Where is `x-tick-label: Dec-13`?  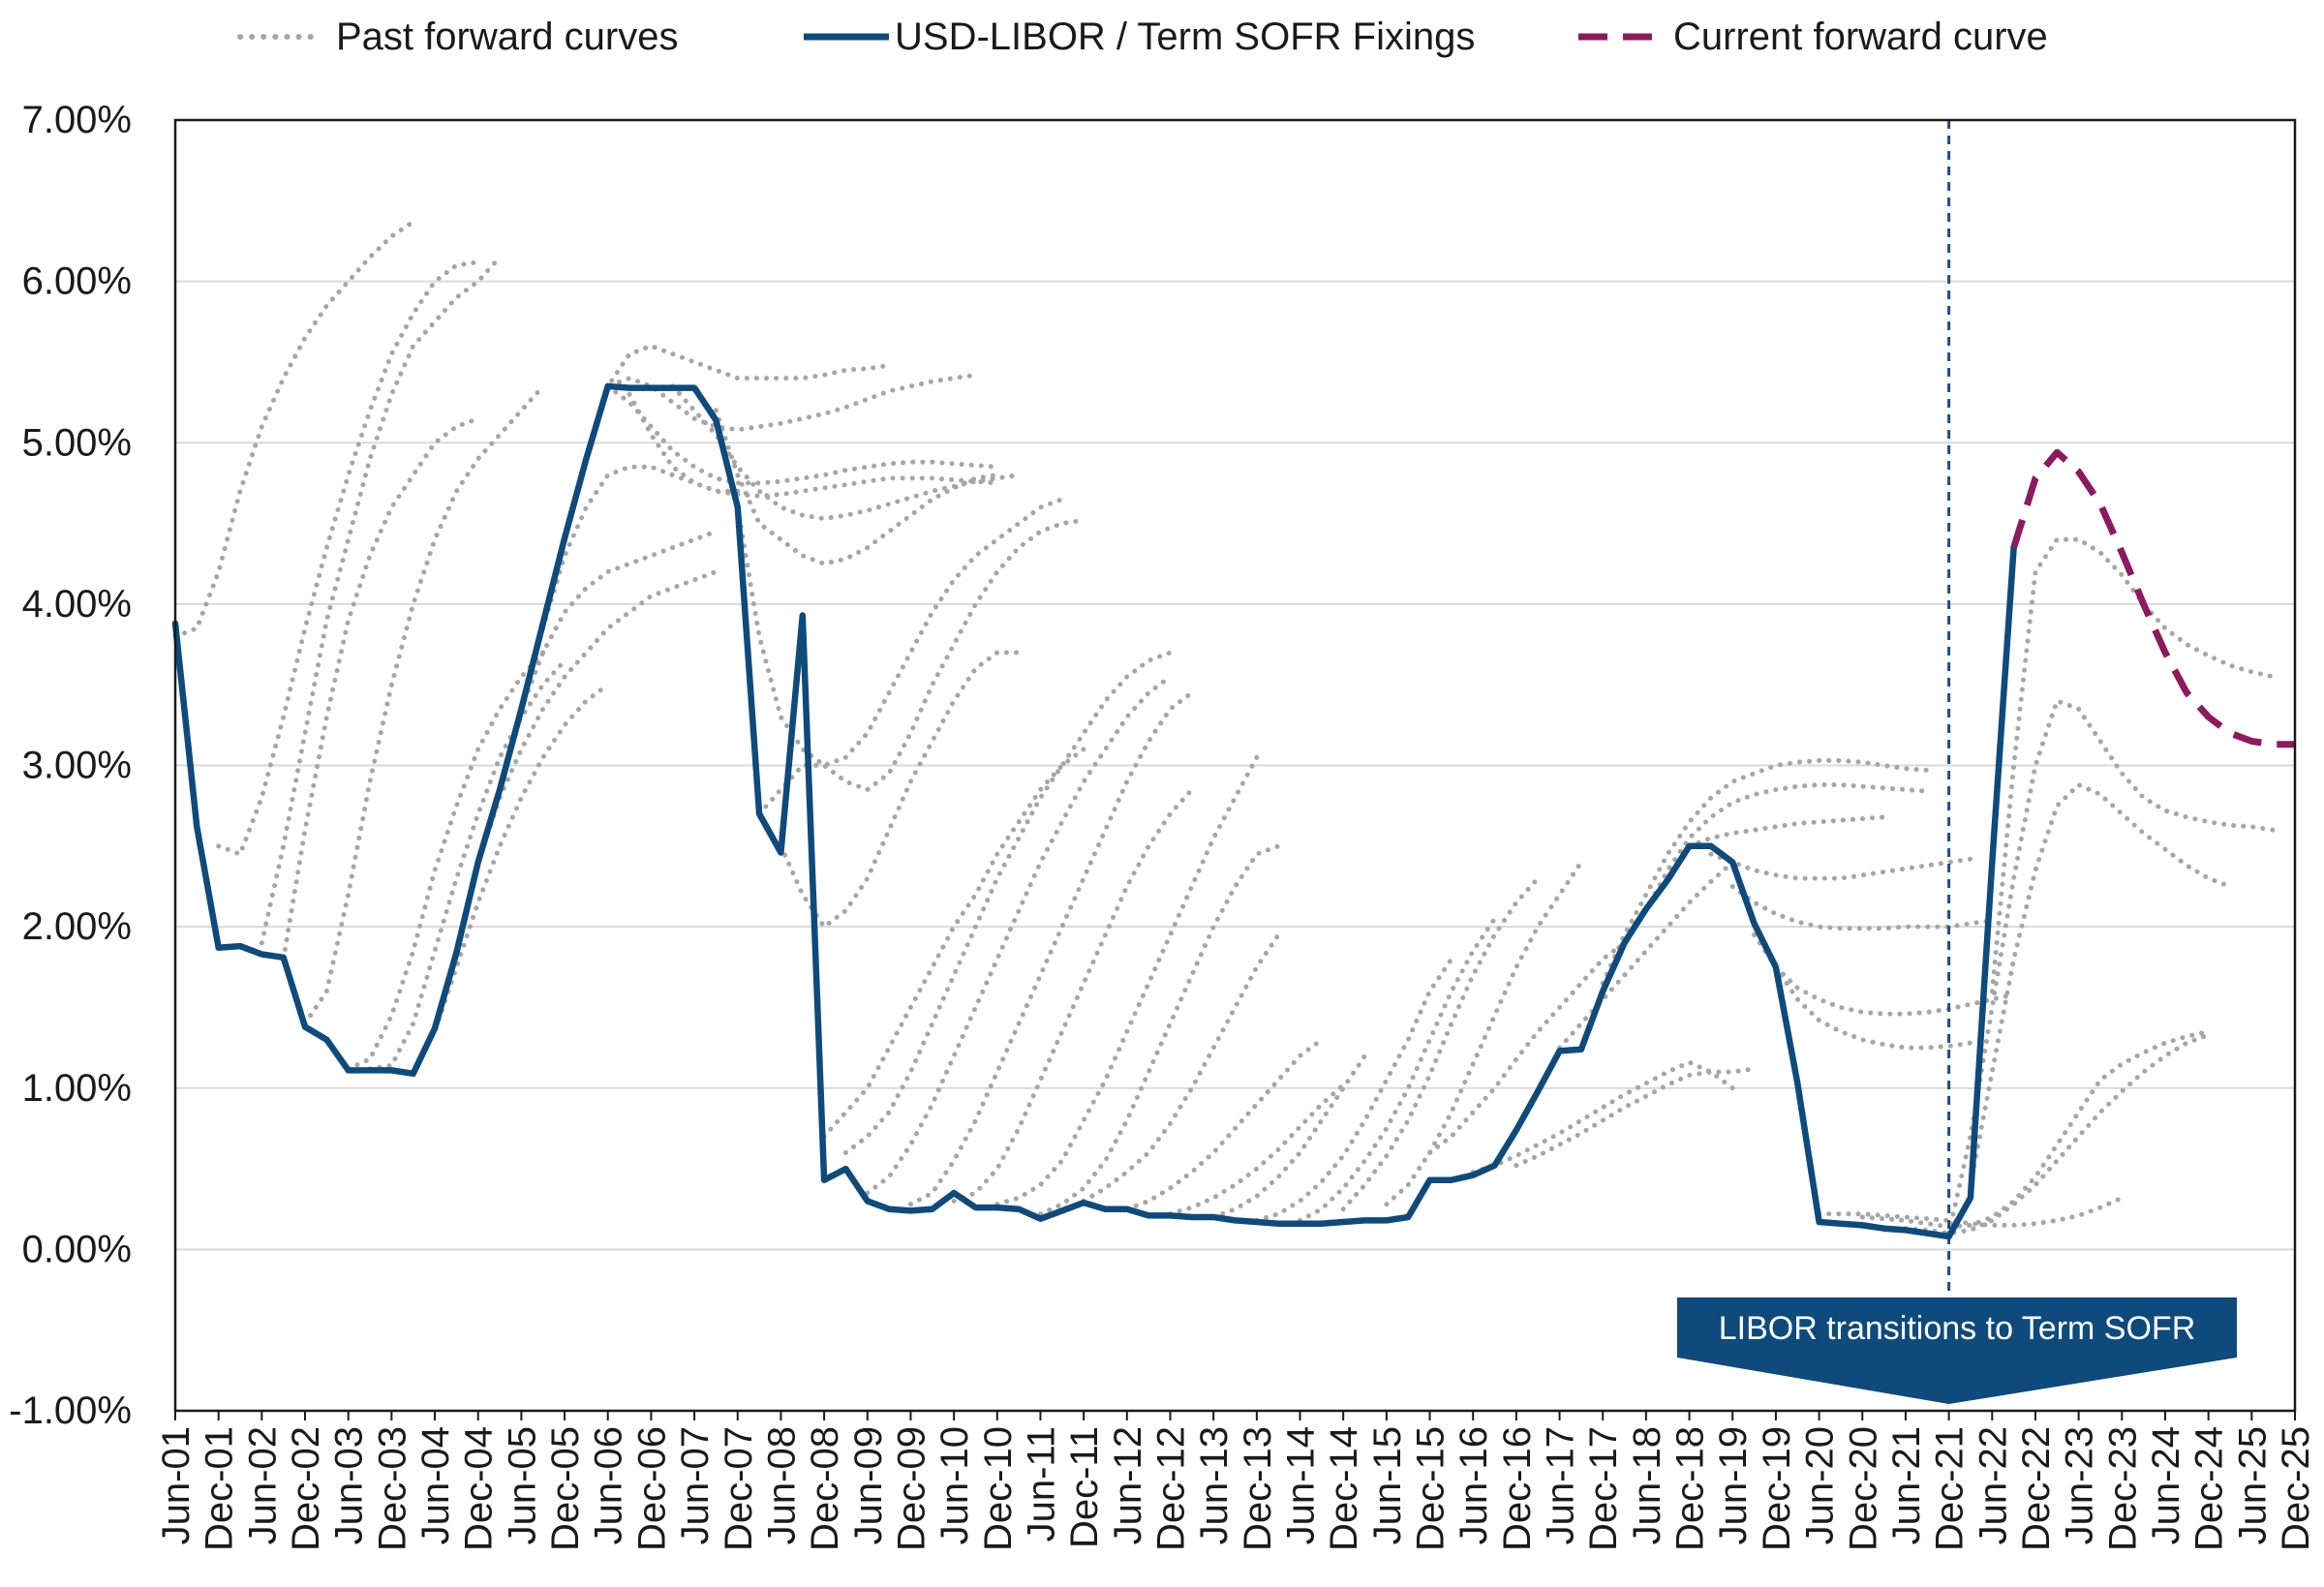 x-tick-label: Dec-13 is located at coordinates (1258, 1488).